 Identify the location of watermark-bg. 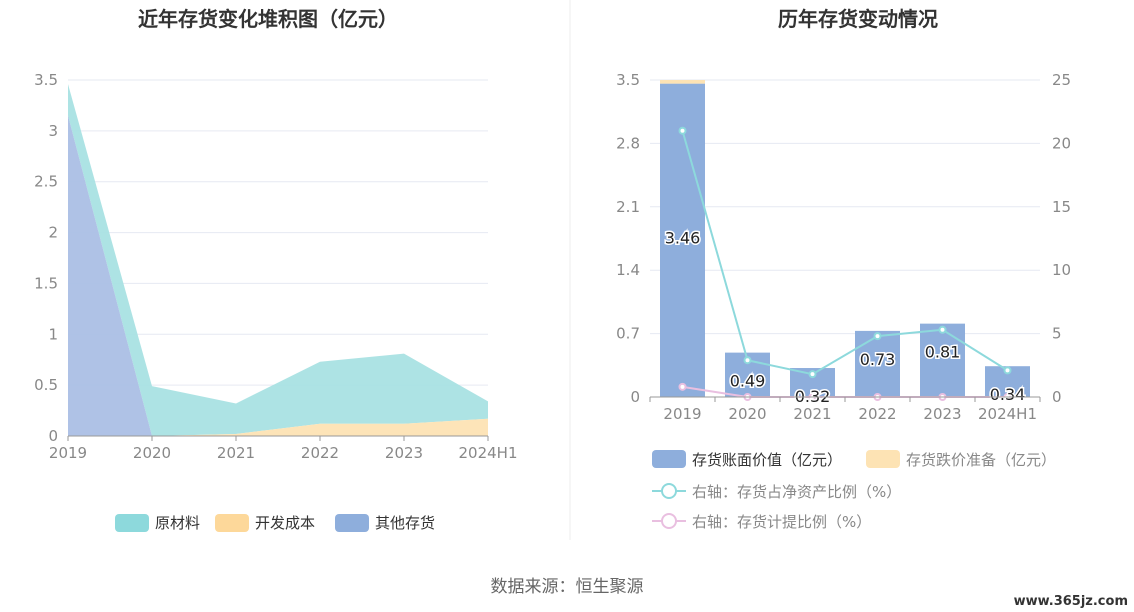
(1071, 600).